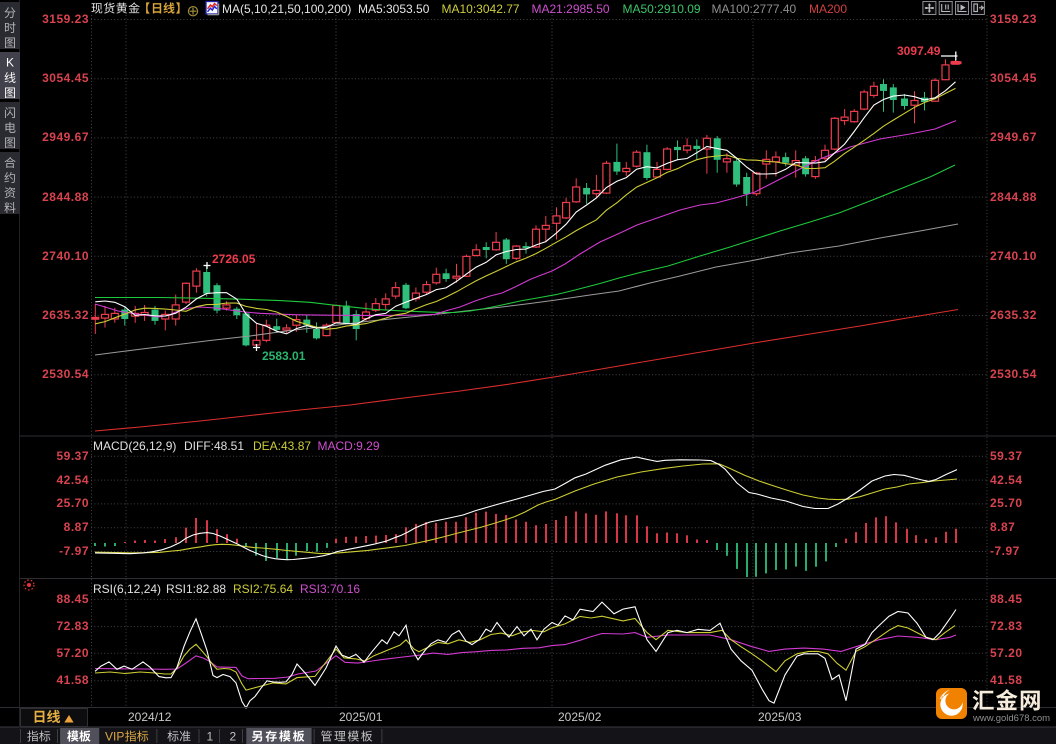 The width and height of the screenshot is (1056, 744). Describe the element at coordinates (210, 737) in the screenshot. I see `svg-text: 1` at that location.